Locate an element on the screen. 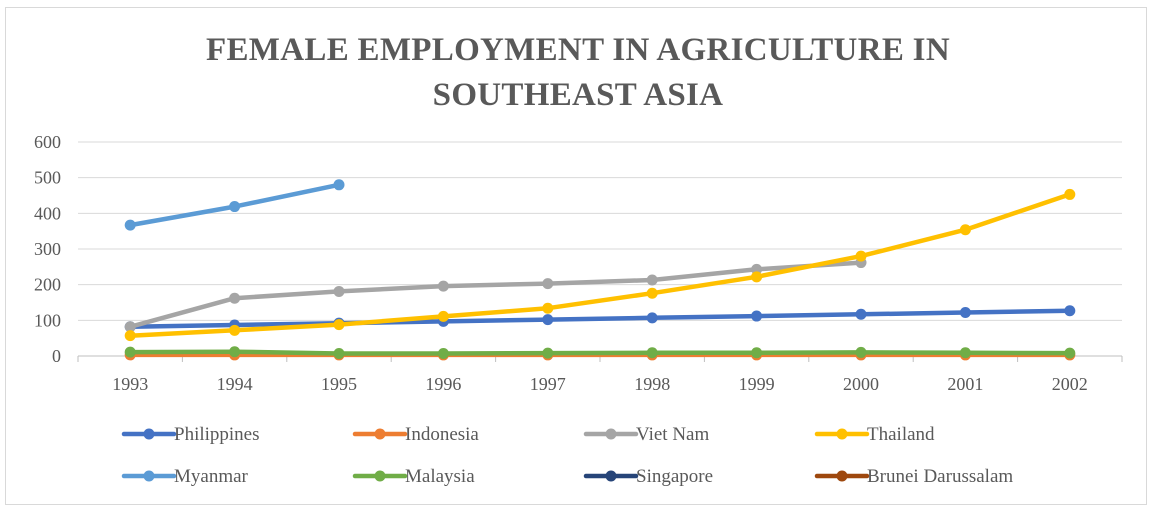 The height and width of the screenshot is (514, 1156). legend-item: Indonesia is located at coordinates (415, 434).